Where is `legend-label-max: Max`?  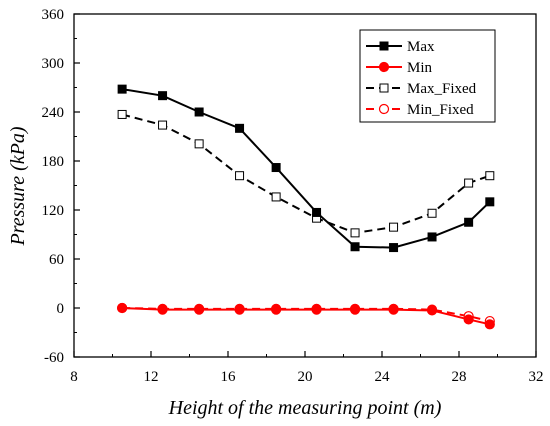 legend-label-max: Max is located at coordinates (421, 47).